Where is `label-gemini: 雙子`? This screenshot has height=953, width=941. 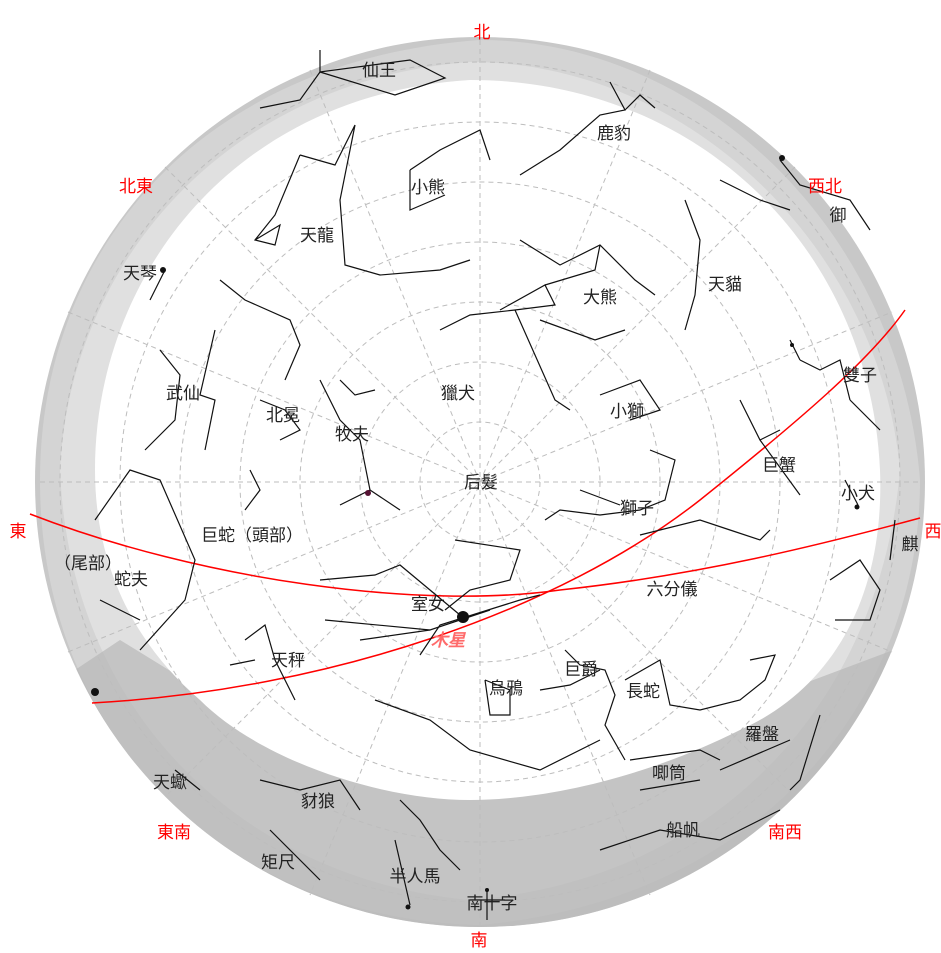
label-gemini: 雙子 is located at coordinates (860, 376).